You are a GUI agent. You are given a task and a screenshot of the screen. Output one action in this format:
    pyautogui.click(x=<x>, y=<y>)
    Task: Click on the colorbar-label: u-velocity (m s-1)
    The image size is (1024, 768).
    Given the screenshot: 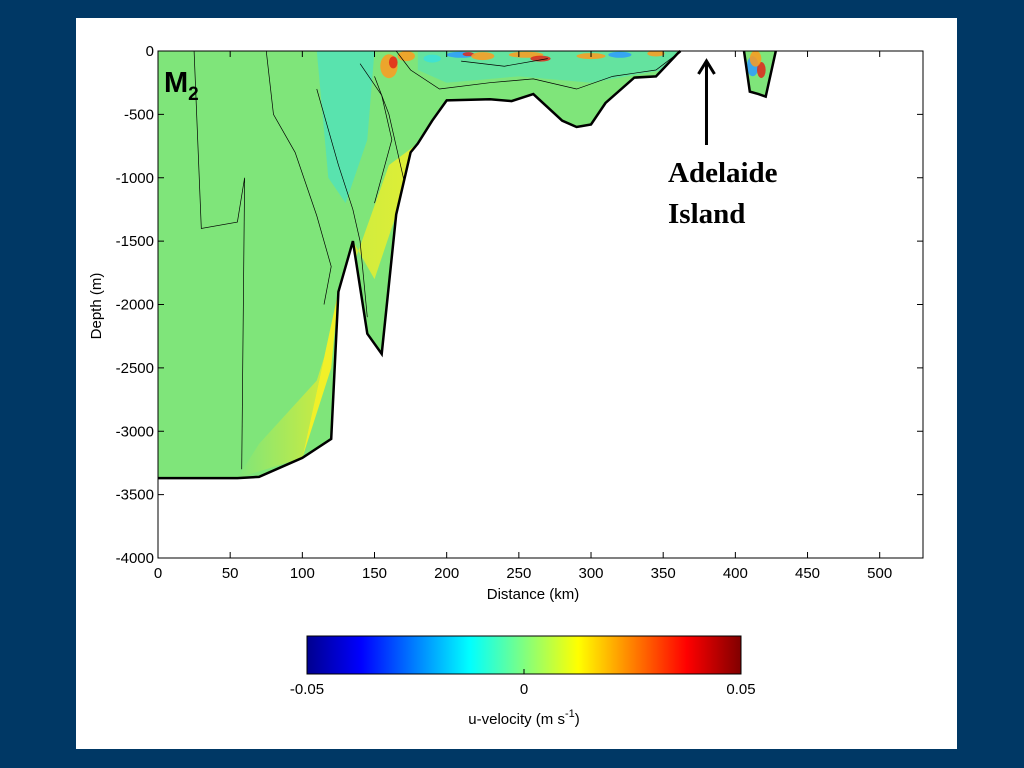 What is the action you would take?
    pyautogui.click(x=523, y=718)
    